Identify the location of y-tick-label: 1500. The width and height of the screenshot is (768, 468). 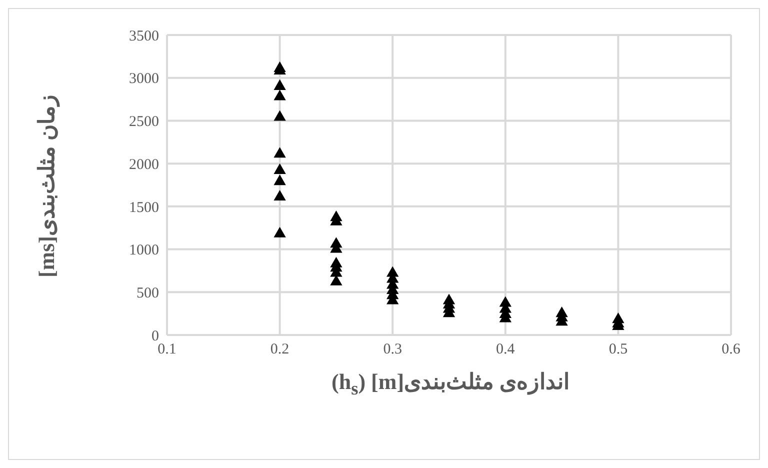
(144, 208).